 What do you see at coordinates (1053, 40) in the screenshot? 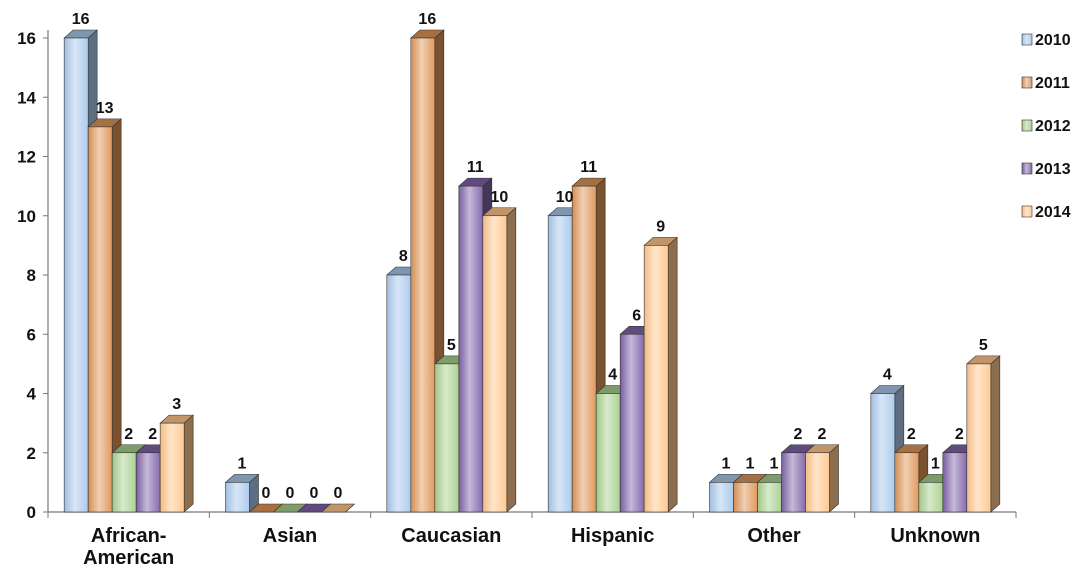
I see `legend-label: 2010` at bounding box center [1053, 40].